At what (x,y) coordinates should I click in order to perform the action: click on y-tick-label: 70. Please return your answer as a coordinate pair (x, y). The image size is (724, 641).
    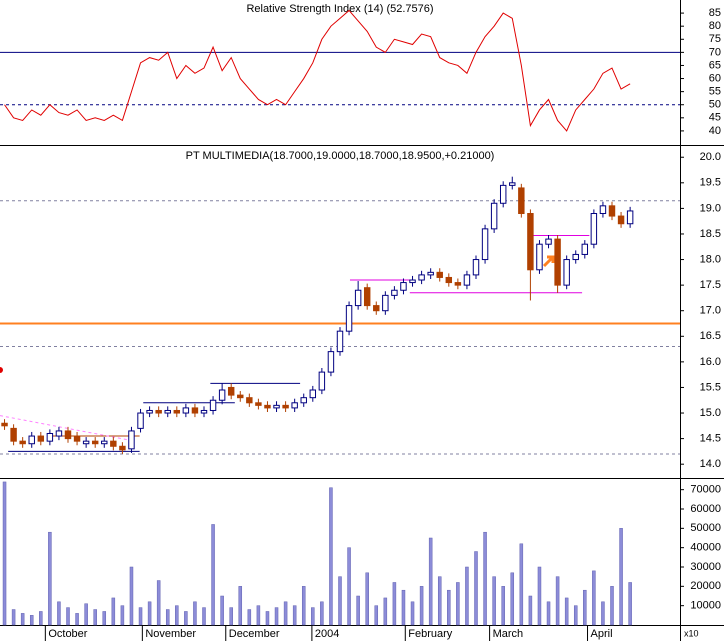
    Looking at the image, I should click on (715, 52).